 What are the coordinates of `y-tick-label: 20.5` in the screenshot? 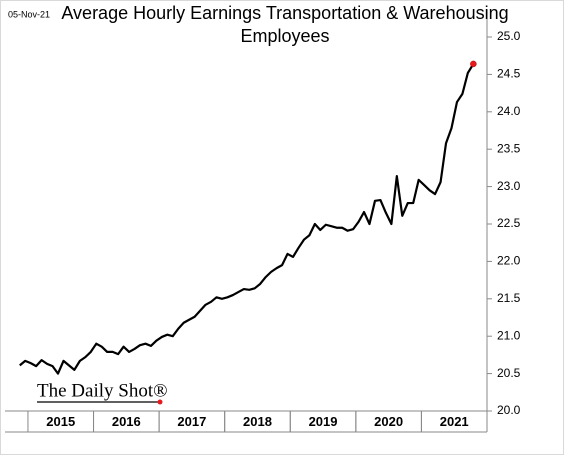 It's located at (509, 373).